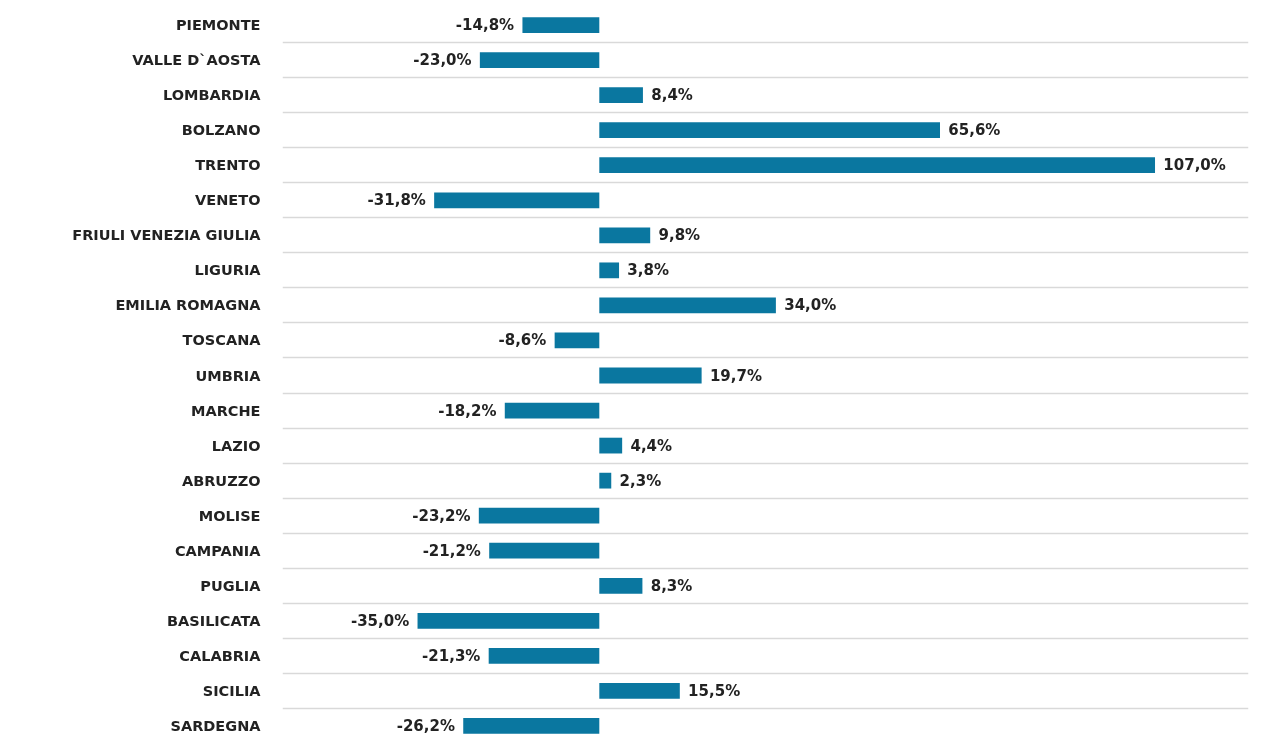 The height and width of the screenshot is (744, 1278). I want to click on y-tick-label: PUGLIA, so click(231, 585).